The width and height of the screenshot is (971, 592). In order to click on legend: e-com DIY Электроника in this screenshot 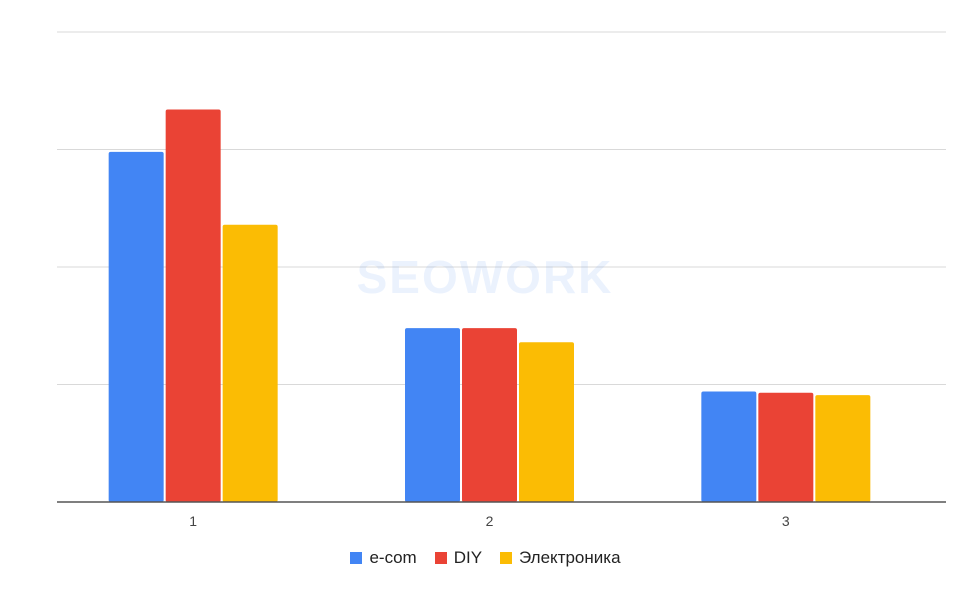, I will do `click(485, 558)`.